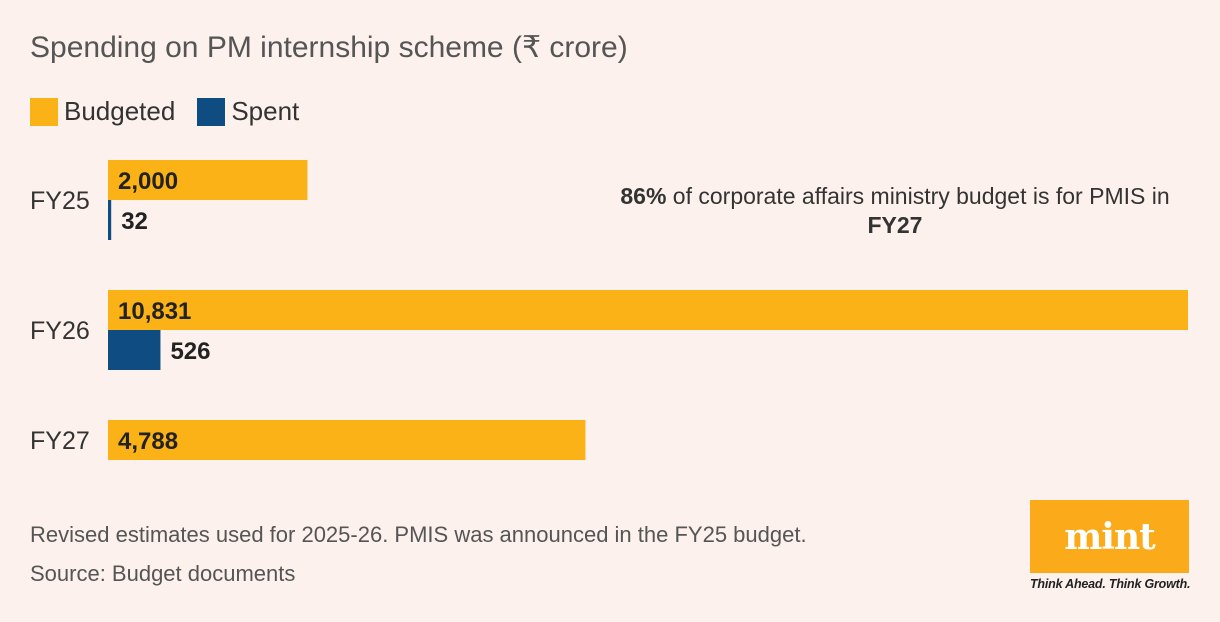 The height and width of the screenshot is (622, 1220). I want to click on data-label-spent-fy26: 526, so click(190, 351).